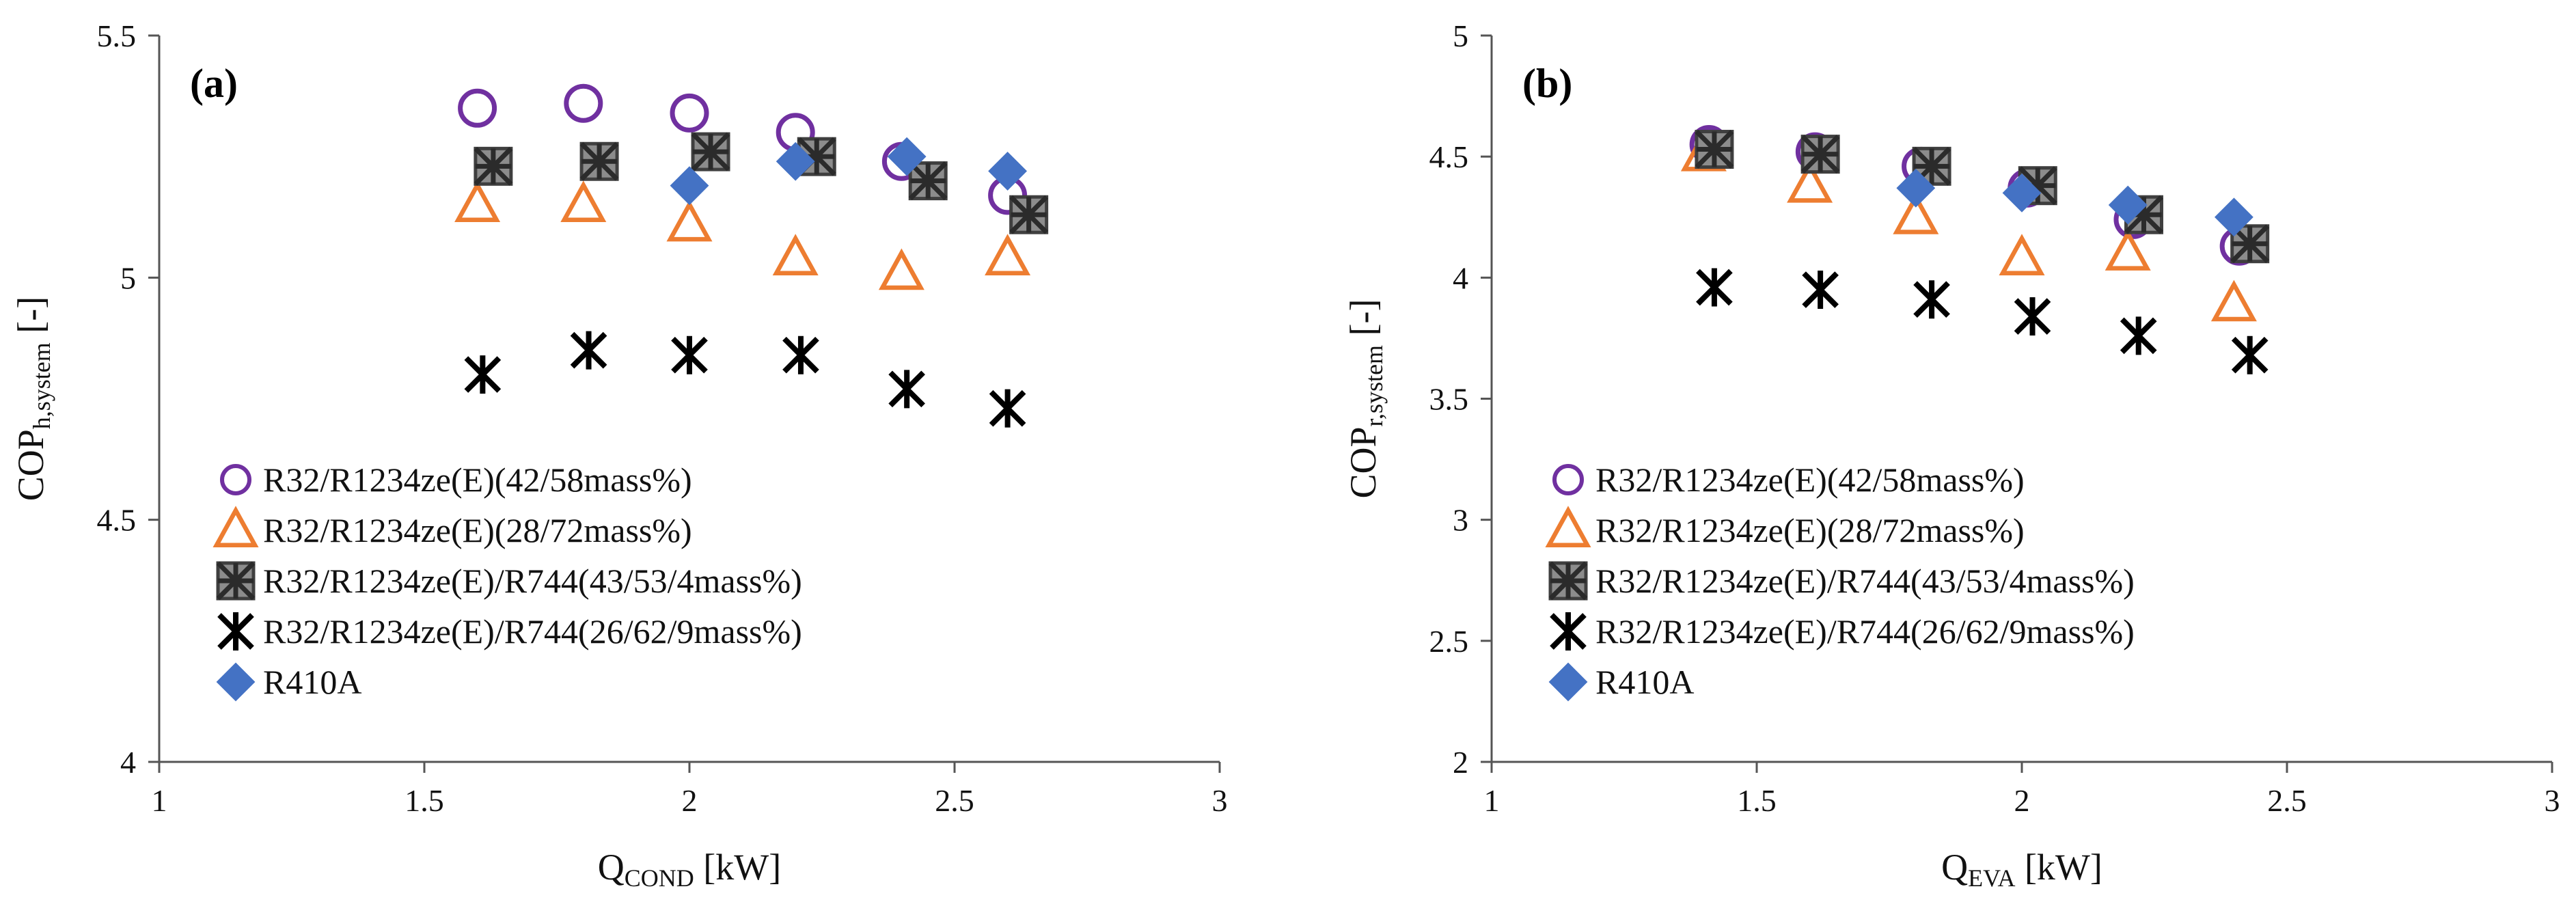 The image size is (2576, 917). I want to click on panel-label: (b), so click(1547, 83).